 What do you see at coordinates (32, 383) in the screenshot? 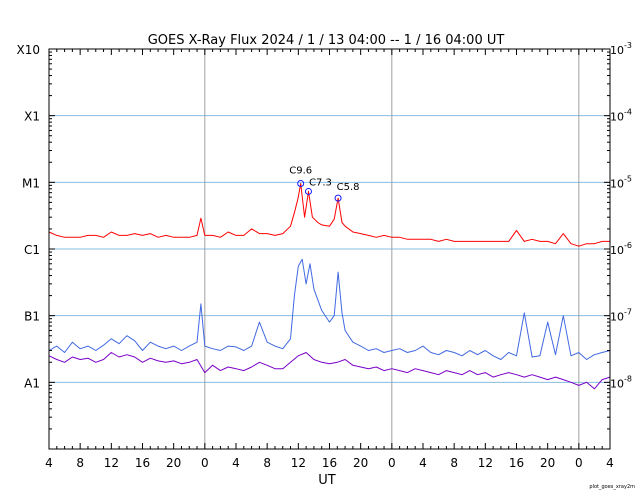
I see `left-axis-label: A1` at bounding box center [32, 383].